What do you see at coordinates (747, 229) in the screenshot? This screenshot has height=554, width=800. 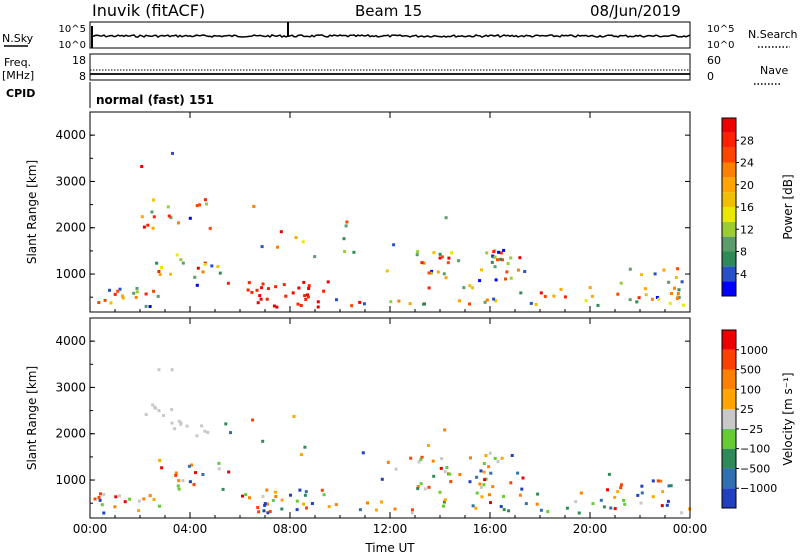 I see `power-colorbar-label: 12` at bounding box center [747, 229].